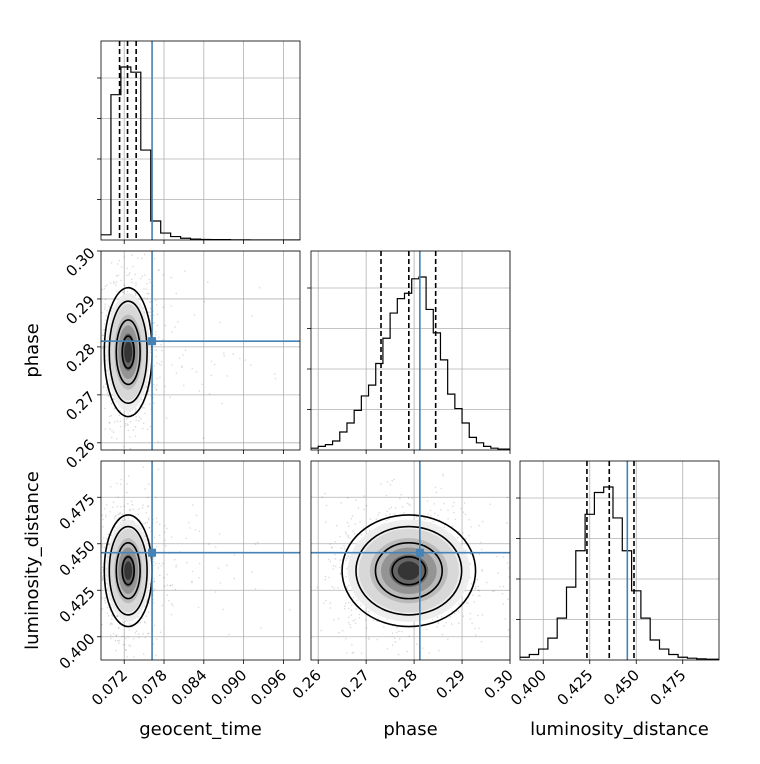  What do you see at coordinates (451, 684) in the screenshot?
I see `x-tick-label: 0.29` at bounding box center [451, 684].